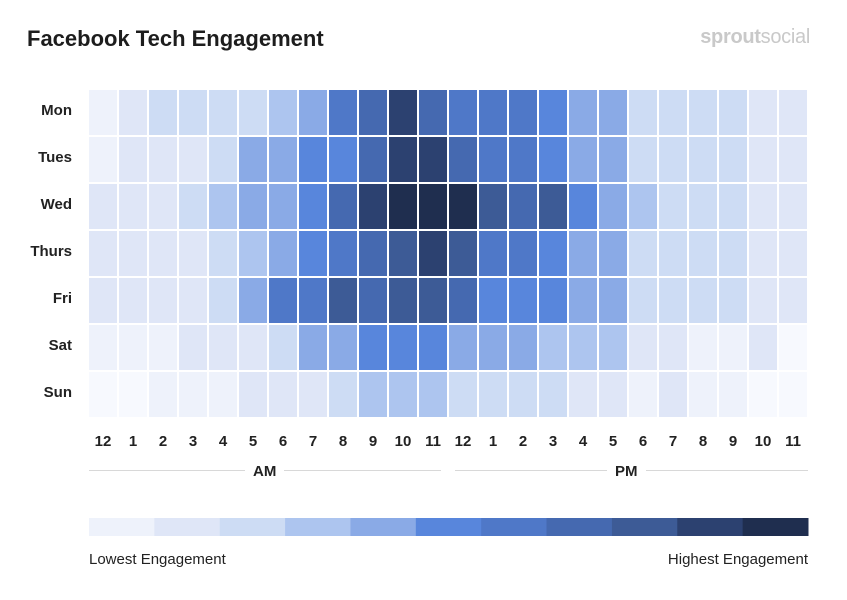 This screenshot has width=847, height=600. I want to click on sproutsocial-logo: sproutsocial, so click(755, 37).